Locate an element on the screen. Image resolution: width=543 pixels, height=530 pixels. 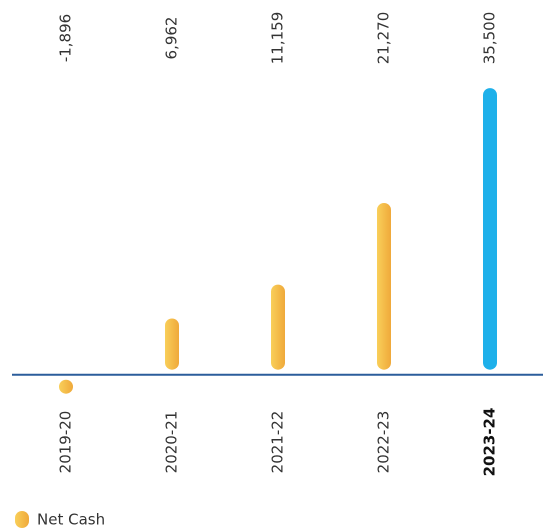
x-tick-label: 2021-22 is located at coordinates (278, 442).